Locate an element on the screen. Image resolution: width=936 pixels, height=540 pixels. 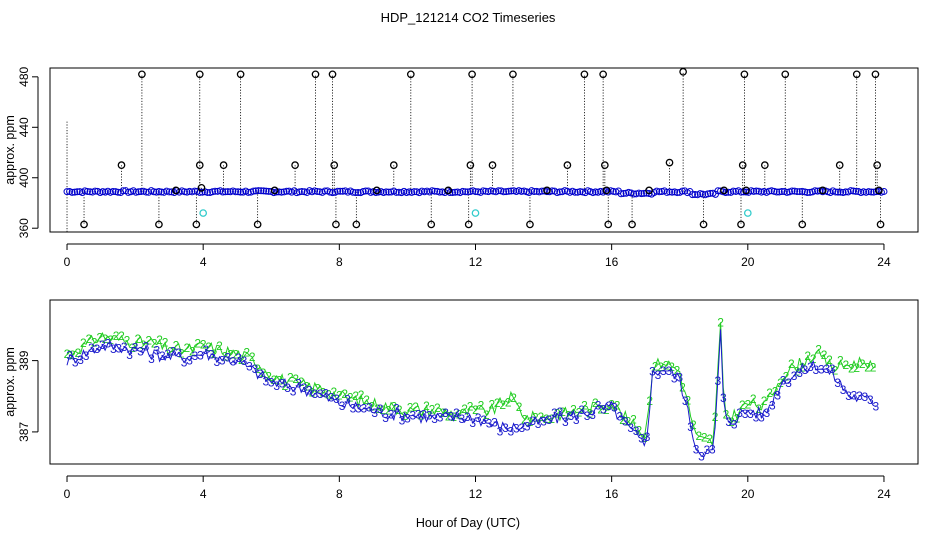
y-axis-title: approx. ppm is located at coordinates (10, 149).